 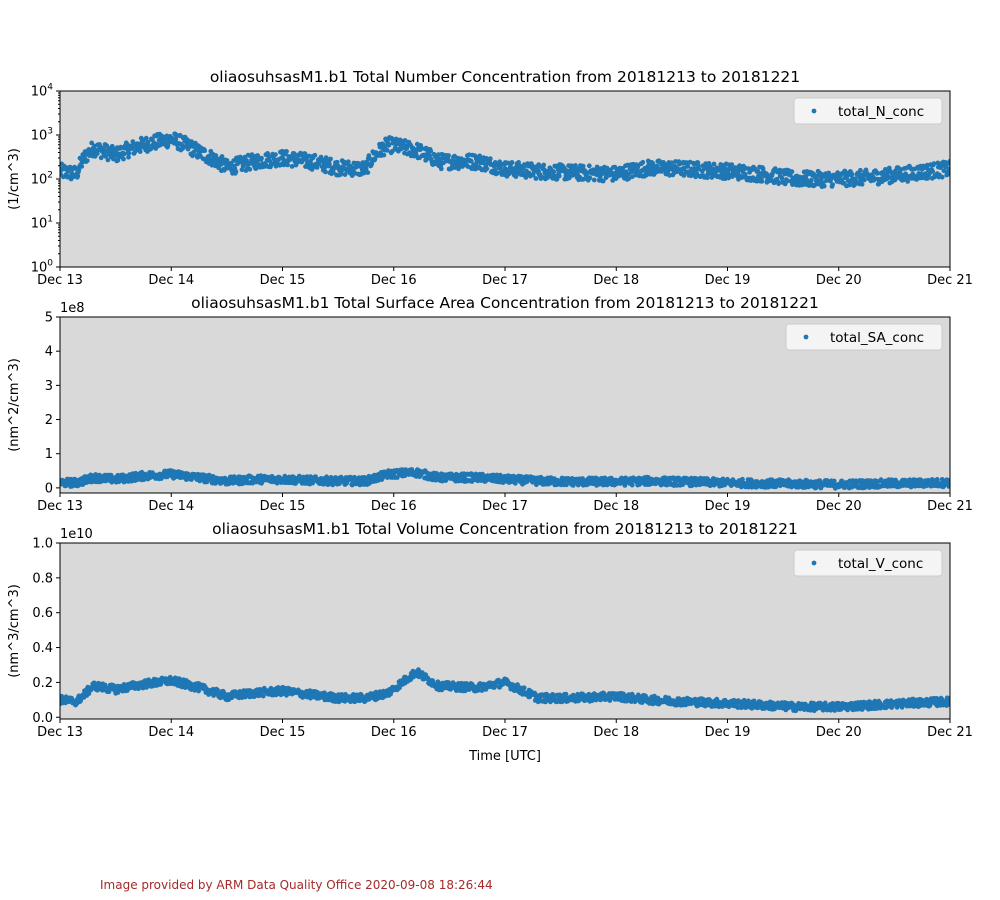 I want to click on y-tick-label: 4, so click(x=49, y=352).